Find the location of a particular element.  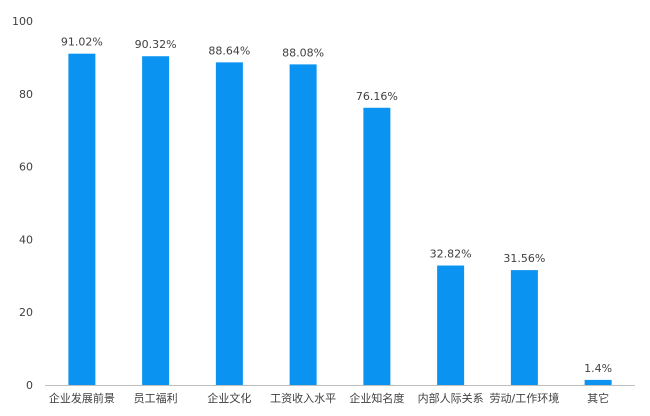

x-tick-label: 内部人际关系 is located at coordinates (451, 398).